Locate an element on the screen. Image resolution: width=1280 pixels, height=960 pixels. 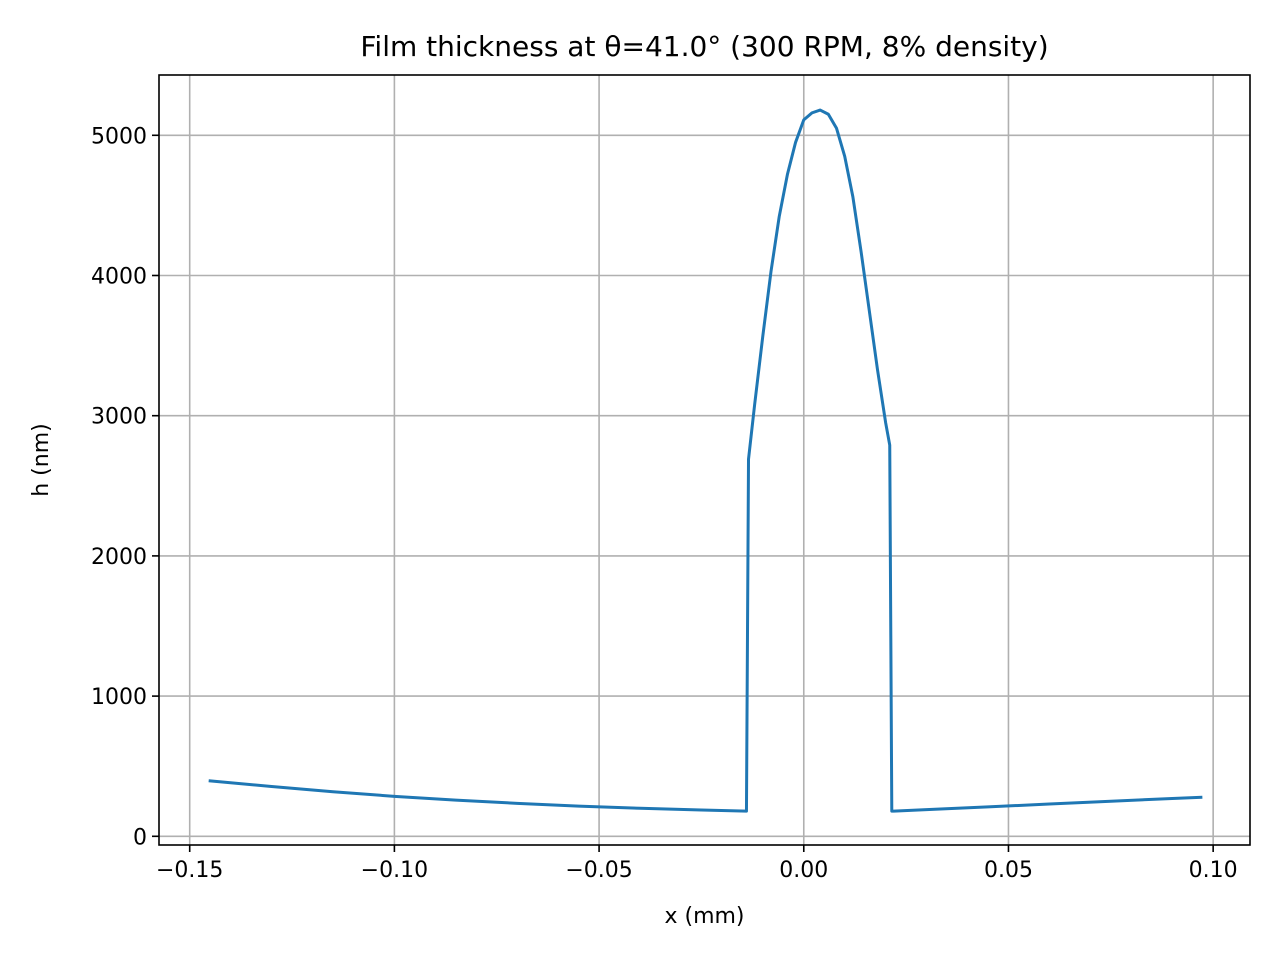
y-axis-label: h (nm) is located at coordinates (41, 459).